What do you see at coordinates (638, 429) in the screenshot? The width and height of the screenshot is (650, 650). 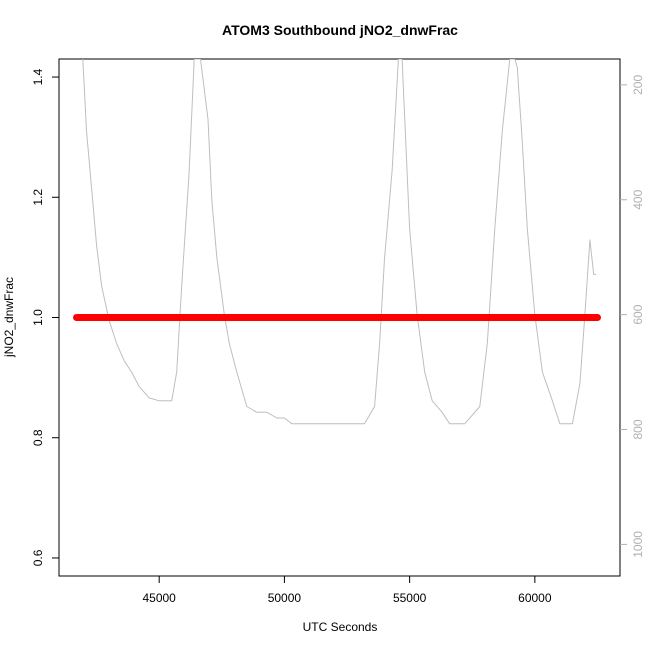 I see `y2-tick-label: 800` at bounding box center [638, 429].